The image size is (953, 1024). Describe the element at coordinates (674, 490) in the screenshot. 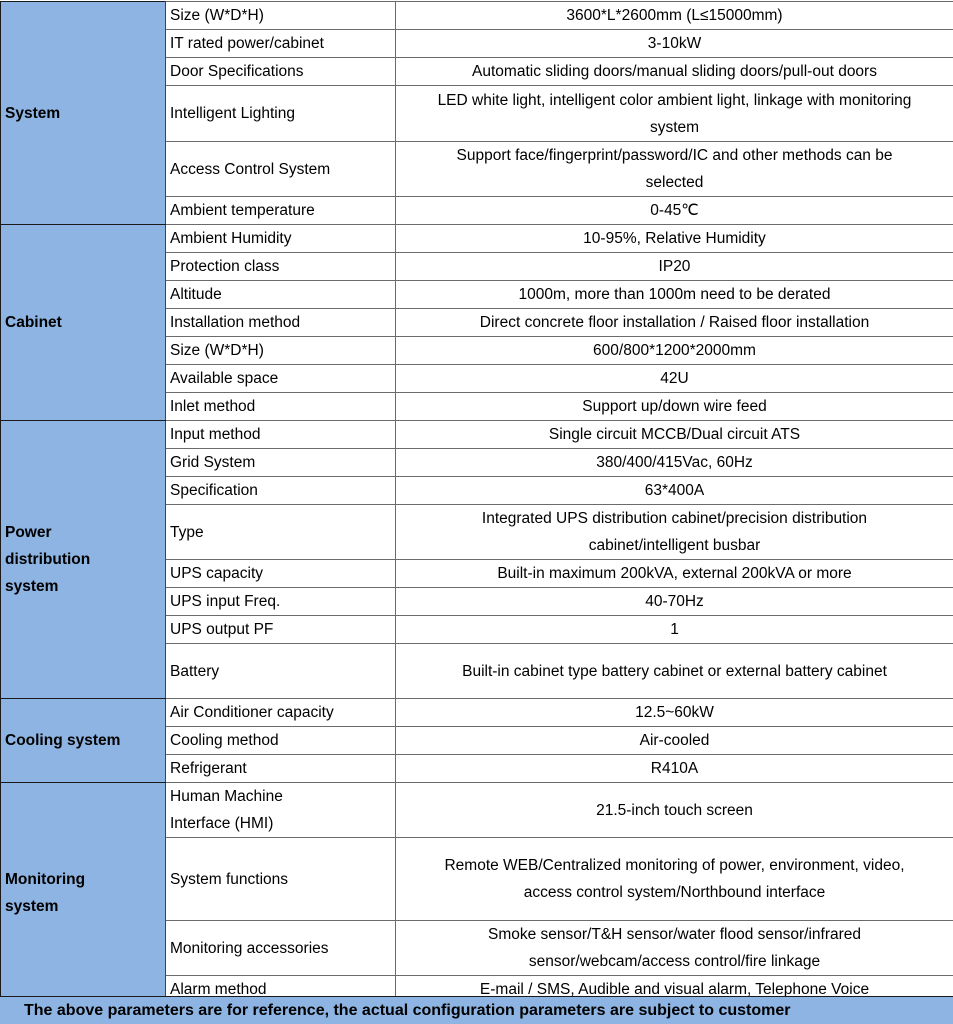

I see `param-value: 63*400A` at that location.